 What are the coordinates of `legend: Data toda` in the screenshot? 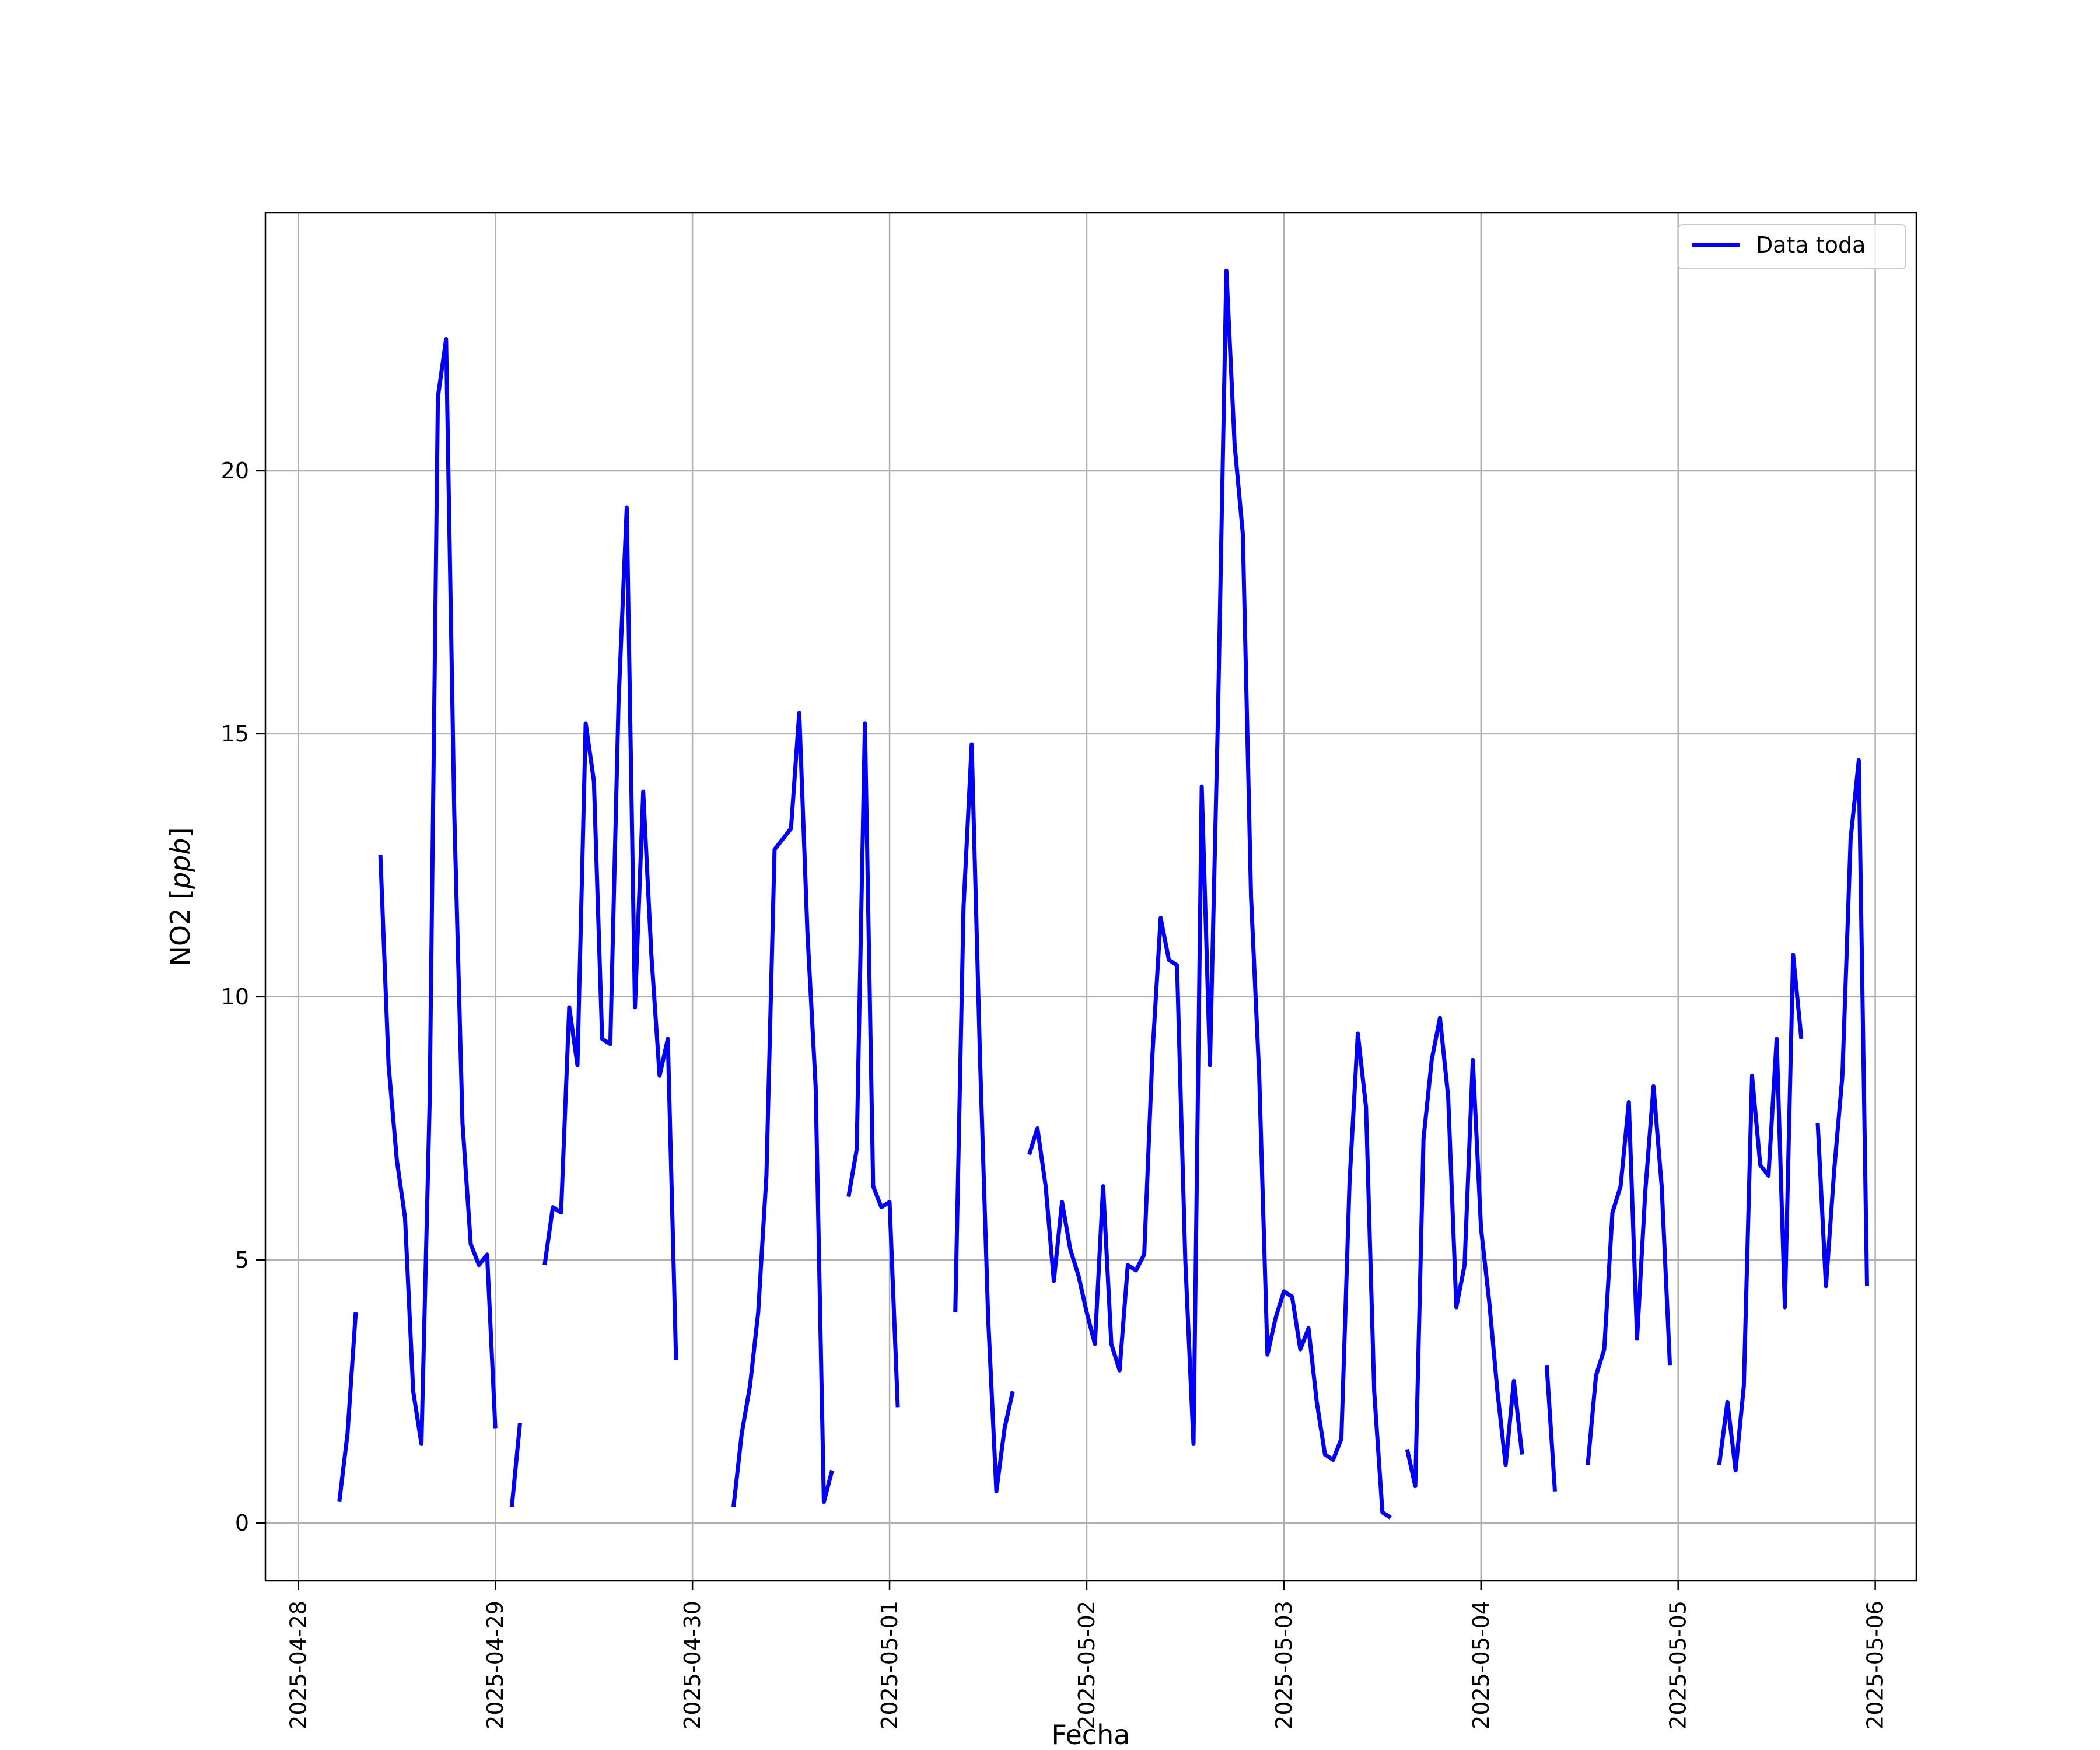 It's located at (1792, 247).